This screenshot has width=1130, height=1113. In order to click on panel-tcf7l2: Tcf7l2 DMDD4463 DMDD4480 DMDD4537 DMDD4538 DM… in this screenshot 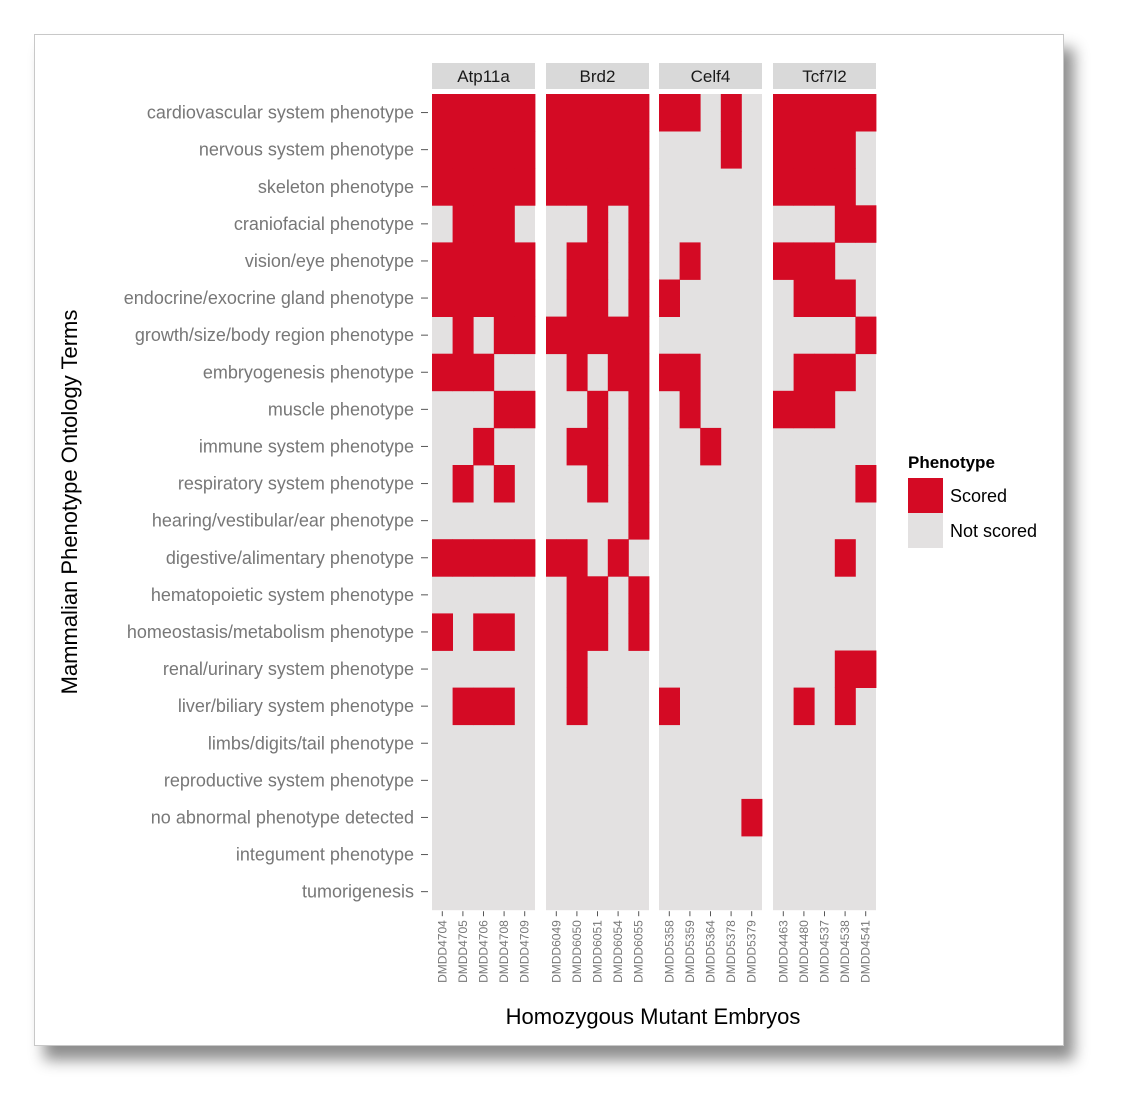, I will do `click(825, 523)`.